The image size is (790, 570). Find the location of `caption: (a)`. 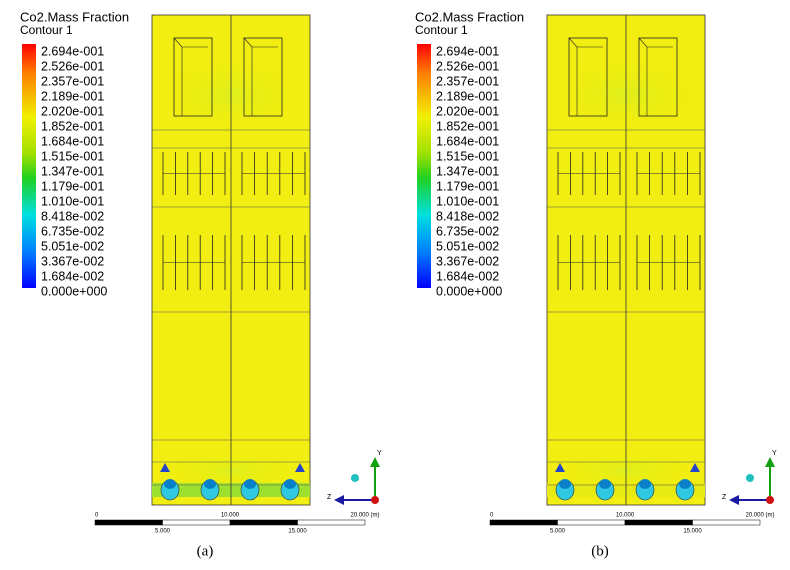

caption: (a) is located at coordinates (205, 551).